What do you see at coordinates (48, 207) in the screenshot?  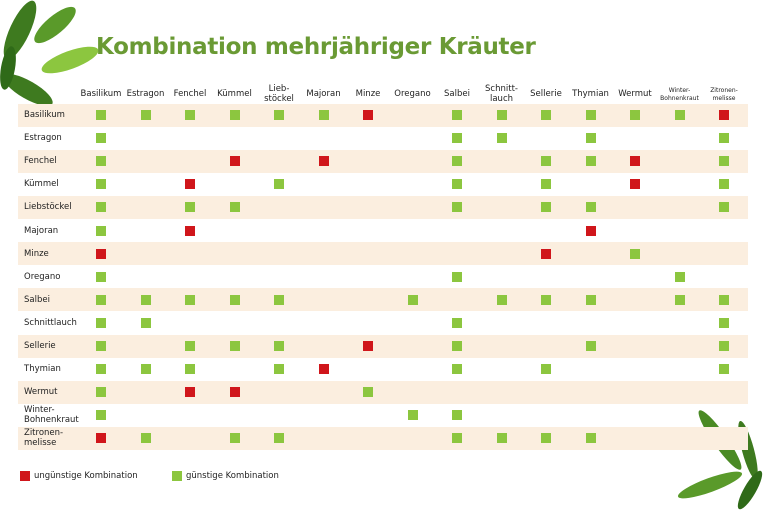 I see `row-label: Liebstöckel` at bounding box center [48, 207].